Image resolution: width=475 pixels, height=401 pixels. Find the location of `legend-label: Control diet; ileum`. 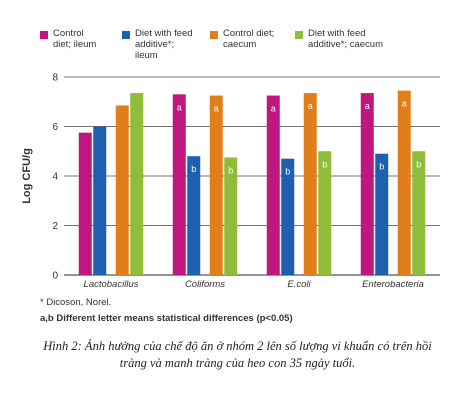

legend-label: Control diet; ileum is located at coordinates (75, 39).